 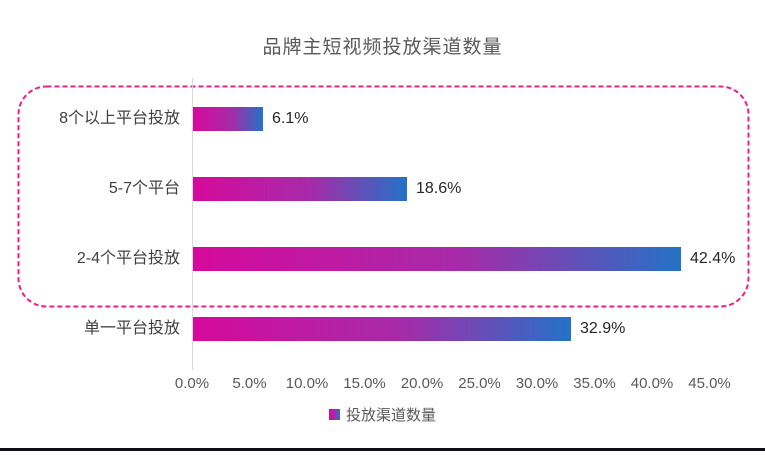 I want to click on x-axis-tick: 15.0%, so click(x=364, y=383).